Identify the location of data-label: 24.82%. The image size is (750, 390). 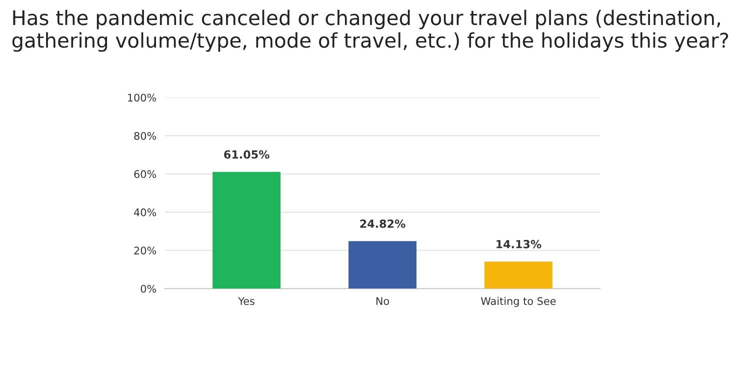
(383, 224).